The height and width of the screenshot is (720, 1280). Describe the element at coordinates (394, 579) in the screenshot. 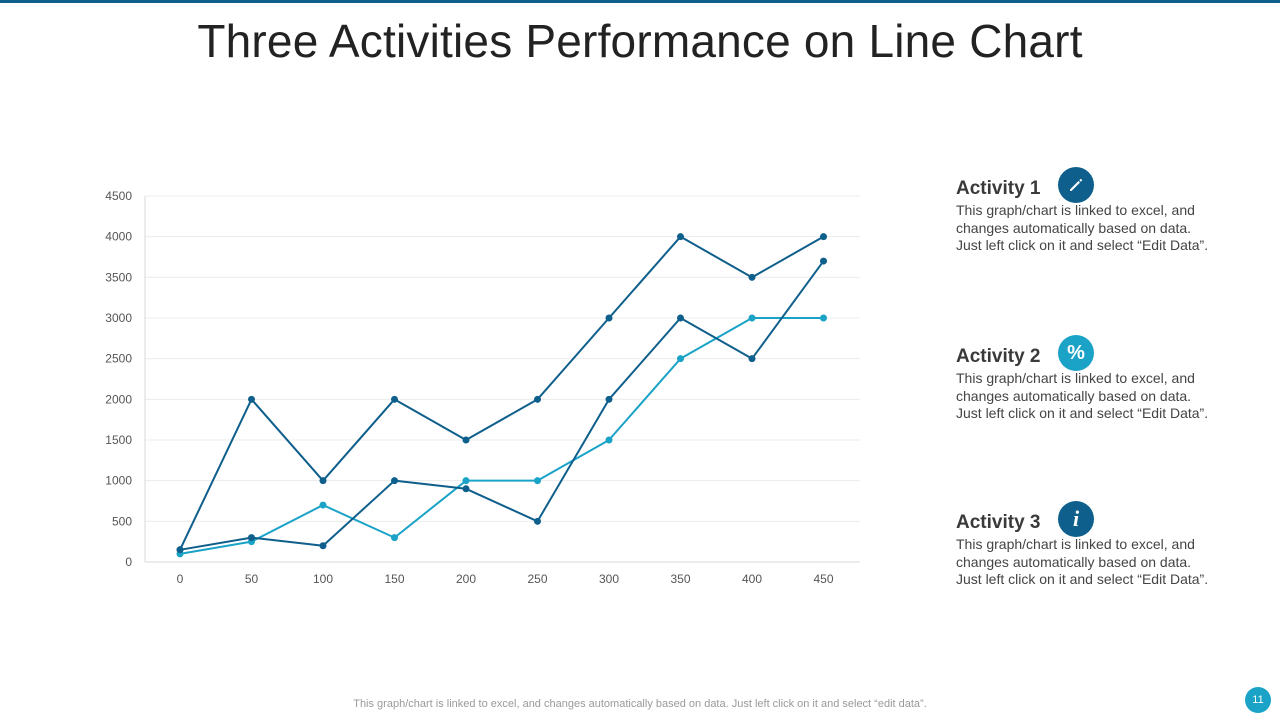

I see `x-tick-label: 150` at that location.